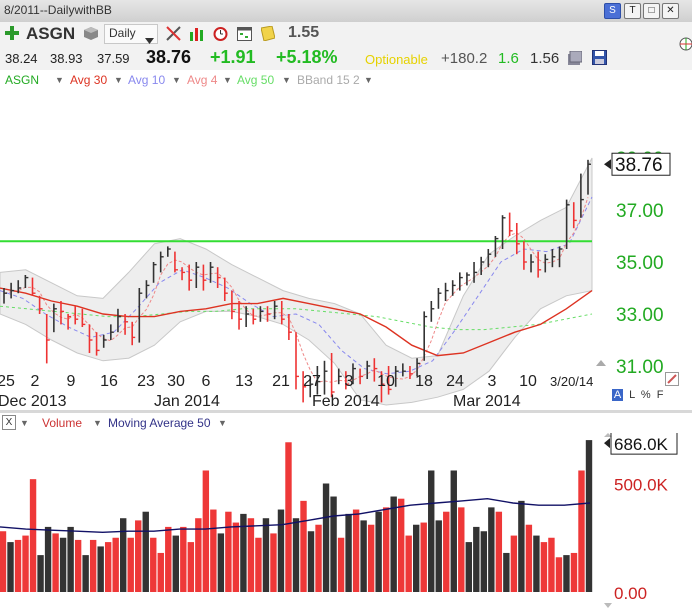 This screenshot has height=608, width=692. What do you see at coordinates (645, 395) in the screenshot?
I see `scale-percent-button: %` at bounding box center [645, 395].